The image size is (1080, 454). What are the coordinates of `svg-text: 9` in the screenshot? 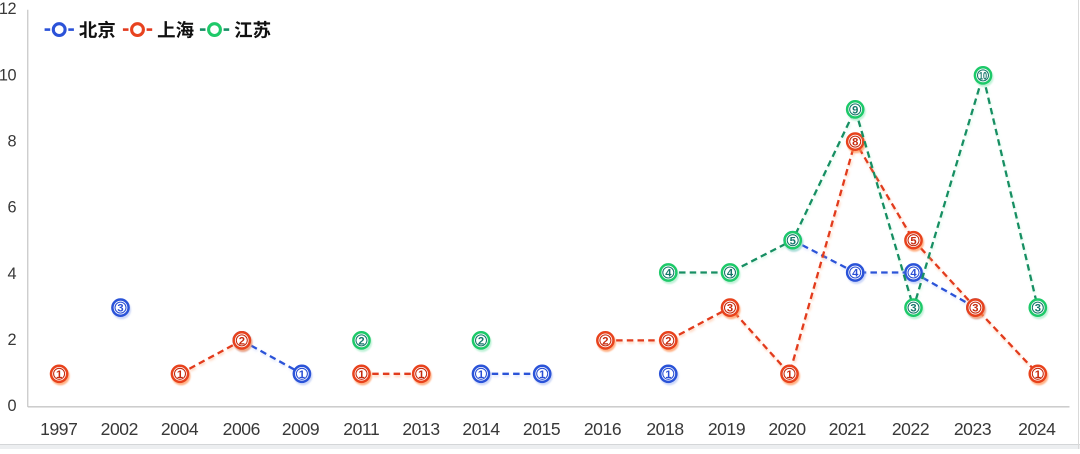 It's located at (855, 111).